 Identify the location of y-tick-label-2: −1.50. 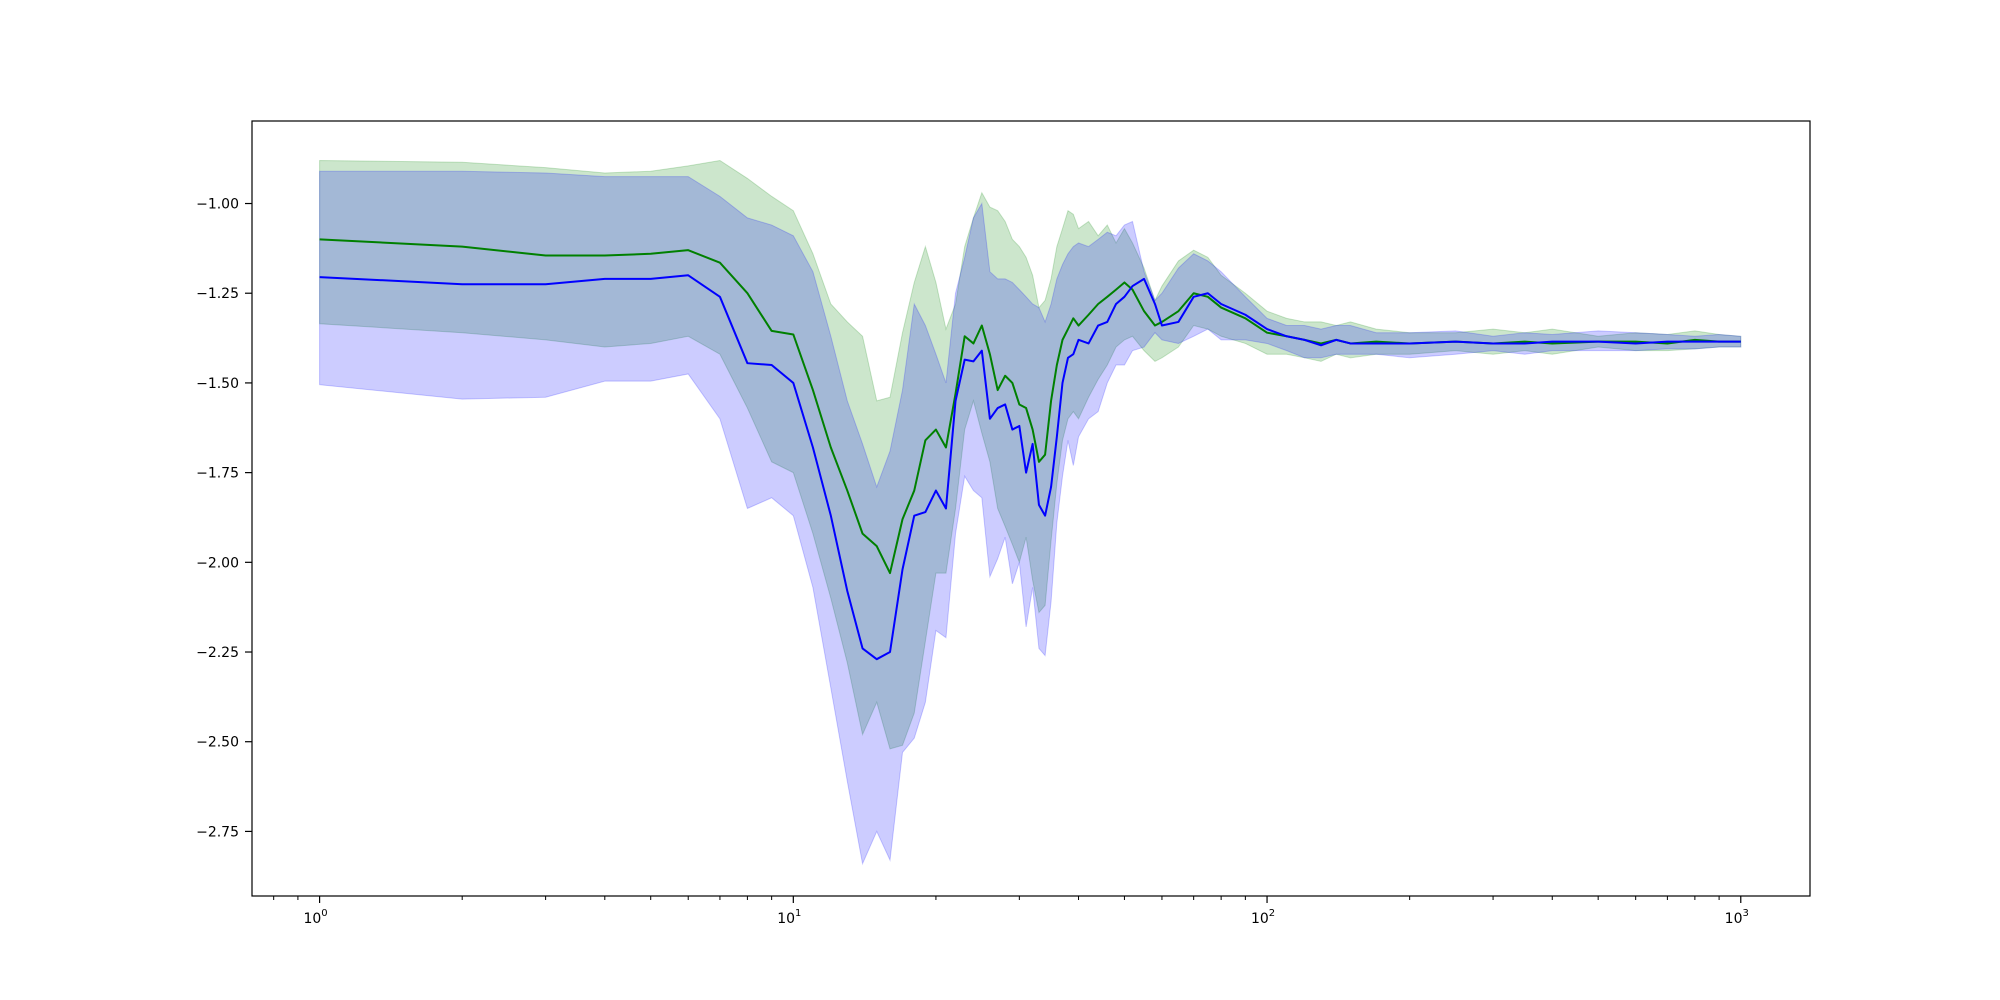
(217, 384).